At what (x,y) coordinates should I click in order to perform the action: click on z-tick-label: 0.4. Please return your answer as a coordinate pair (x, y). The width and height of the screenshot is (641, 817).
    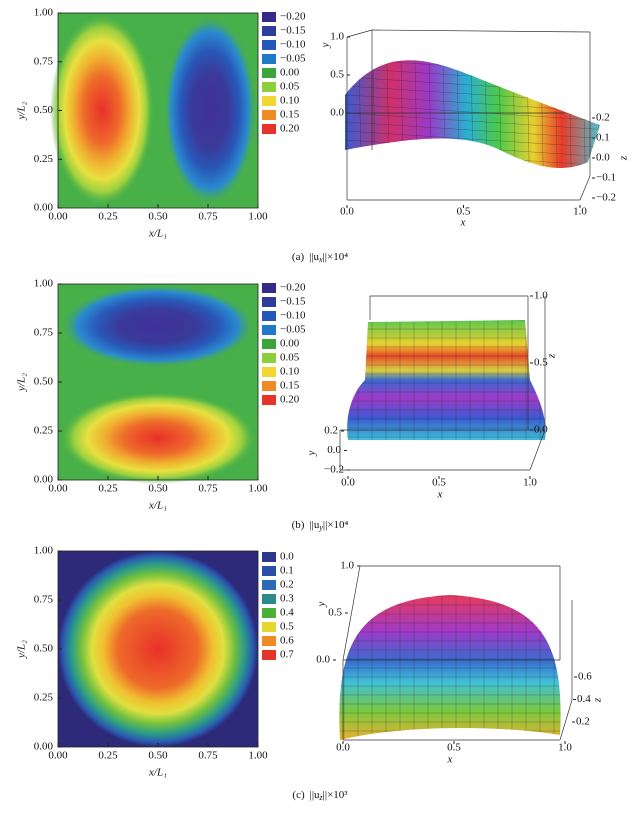
    Looking at the image, I should click on (584, 699).